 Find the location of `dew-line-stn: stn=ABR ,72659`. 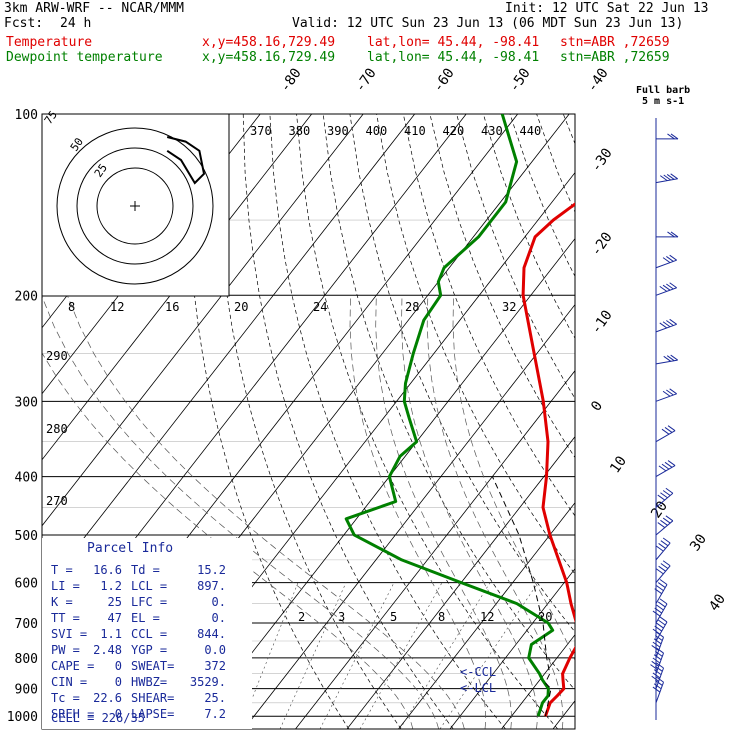

dew-line-stn: stn=ABR ,72659 is located at coordinates (615, 57).